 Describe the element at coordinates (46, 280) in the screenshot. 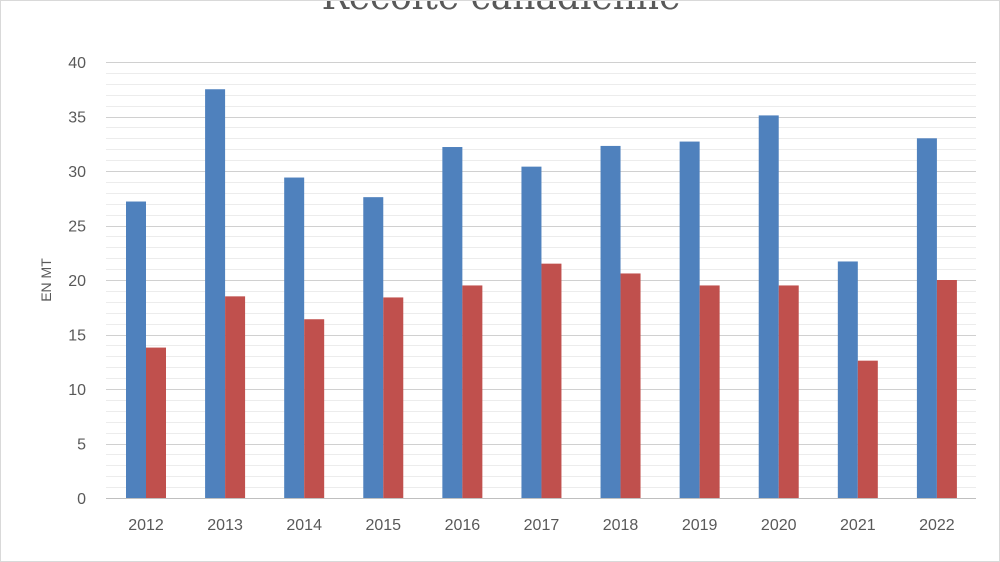

I see `y-axis-title: EN MT` at that location.